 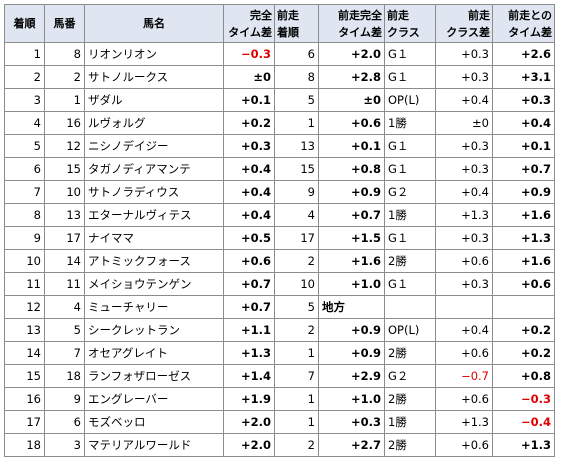 I want to click on cell-prev-rank: 15, so click(x=296, y=169).